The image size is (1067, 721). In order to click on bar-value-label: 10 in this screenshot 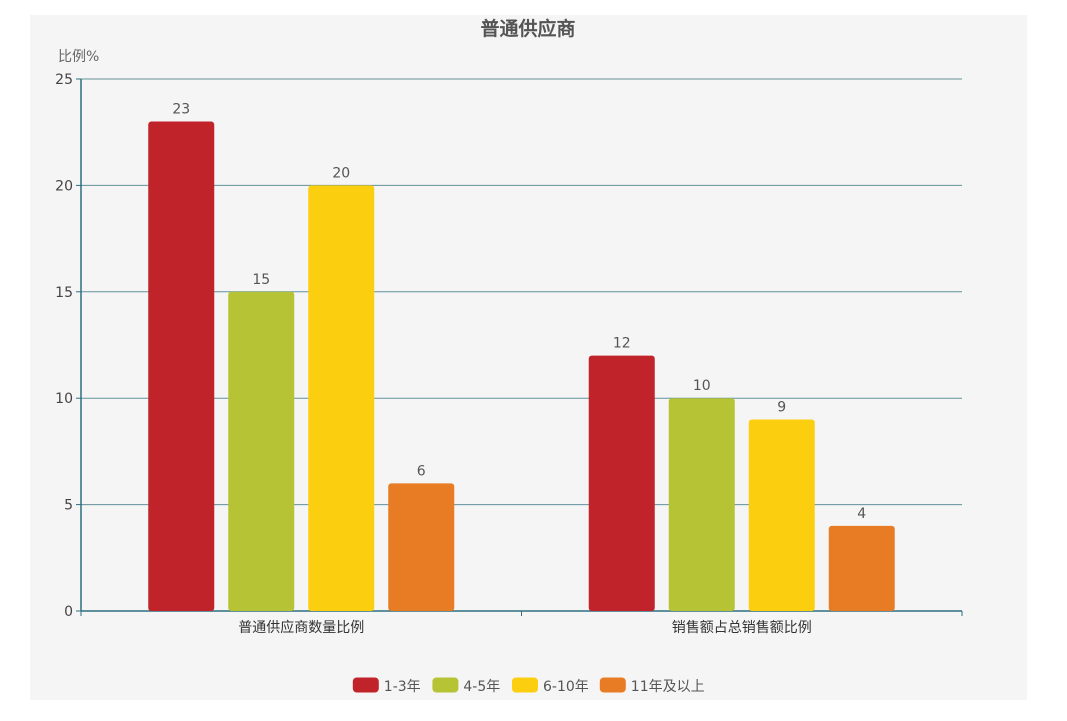, I will do `click(702, 386)`.